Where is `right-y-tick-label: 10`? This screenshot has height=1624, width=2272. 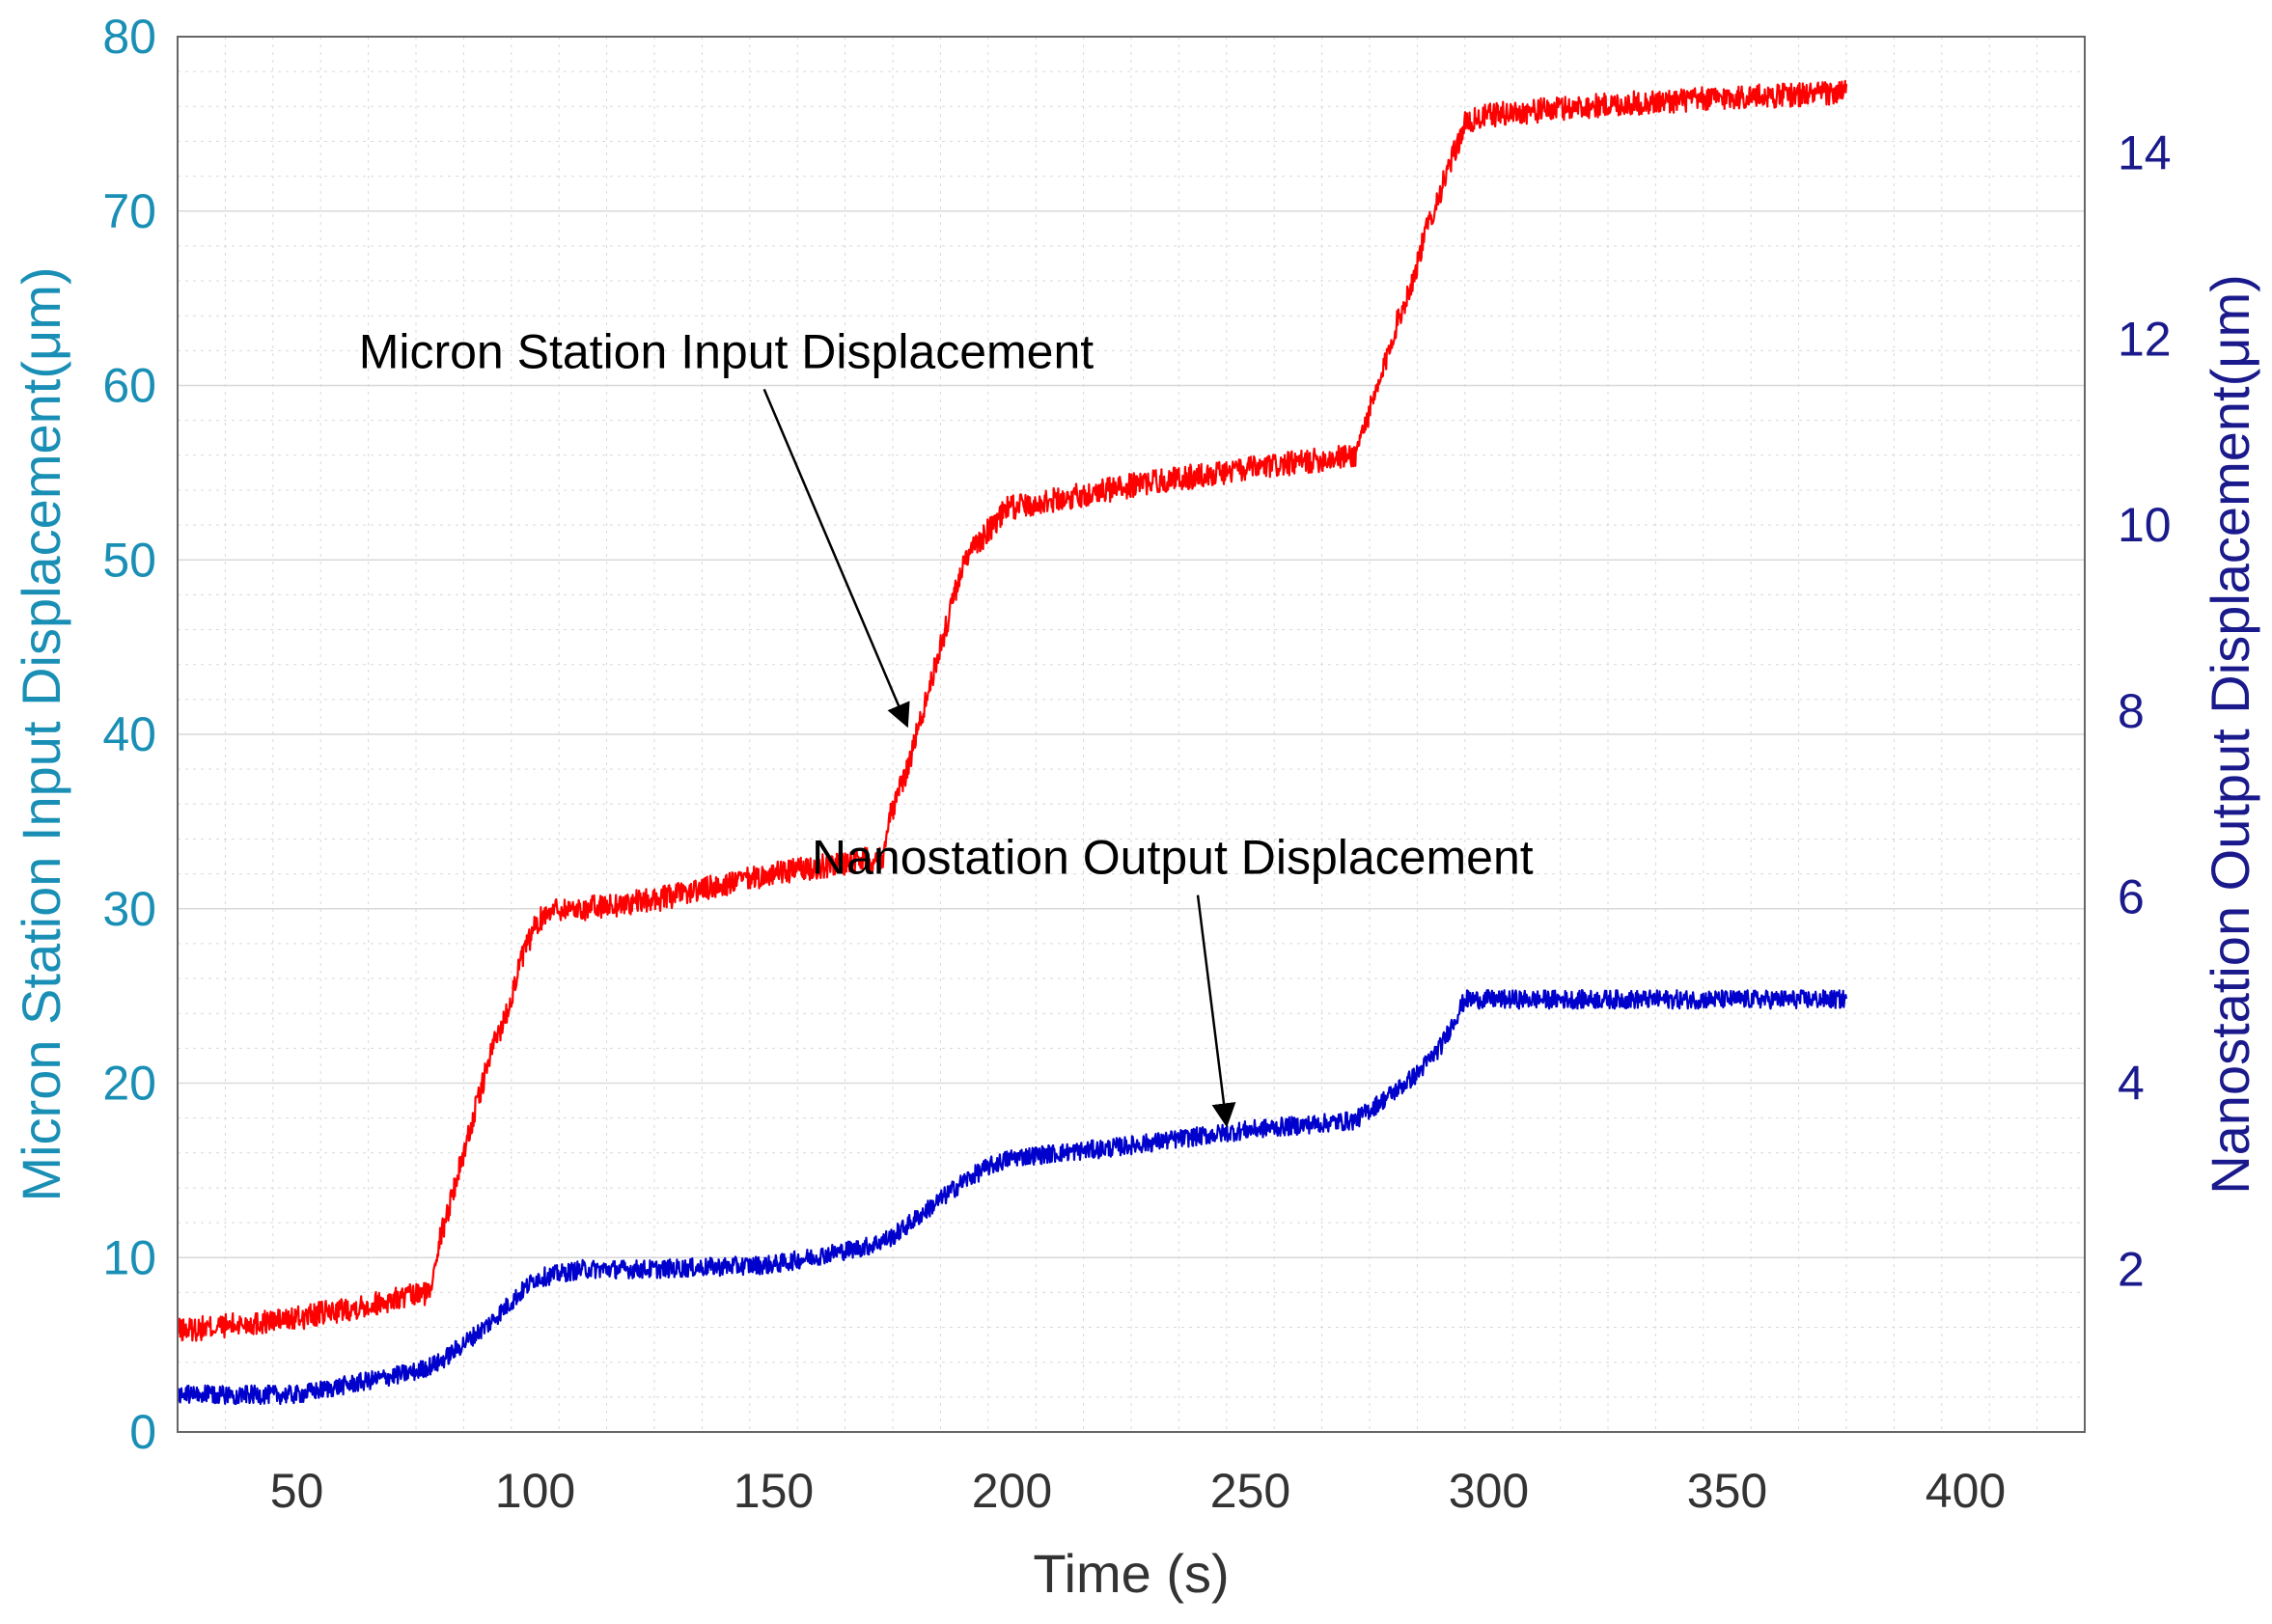 right-y-tick-label: 10 is located at coordinates (2145, 525).